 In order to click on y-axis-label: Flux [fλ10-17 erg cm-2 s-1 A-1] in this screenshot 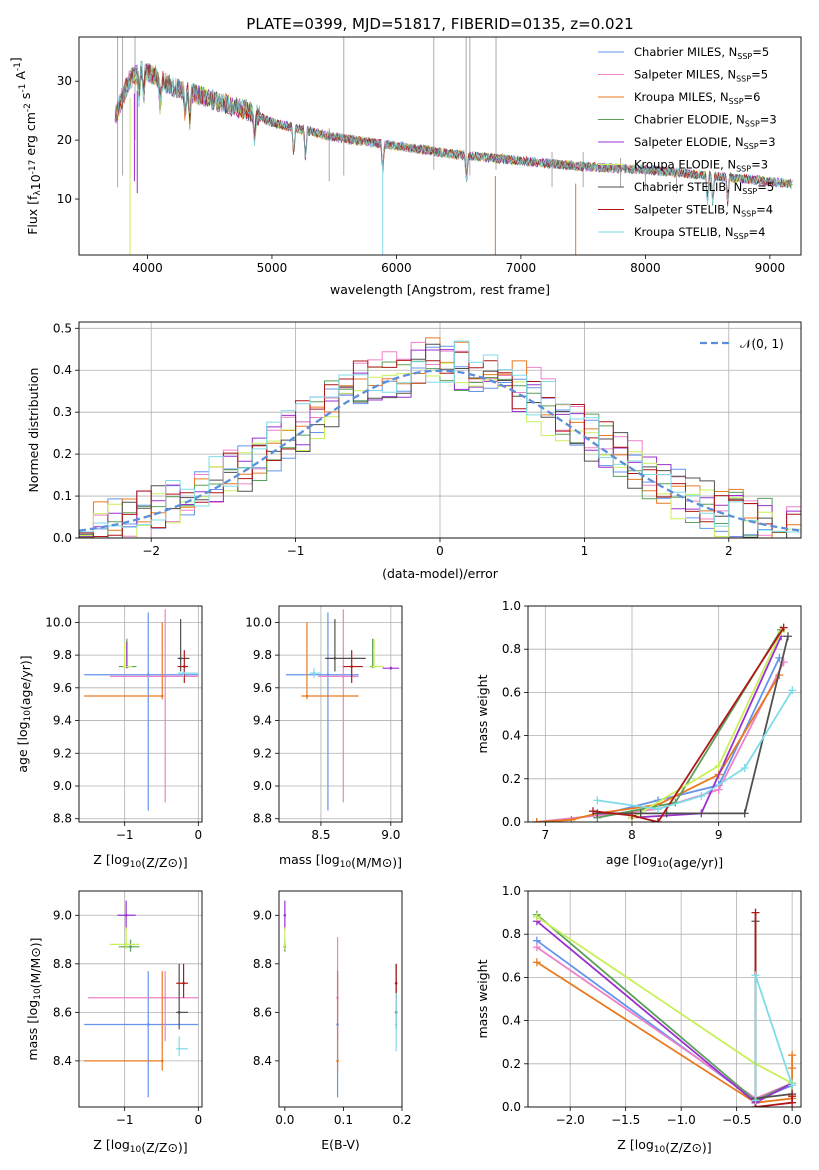, I will do `click(25, 146)`.